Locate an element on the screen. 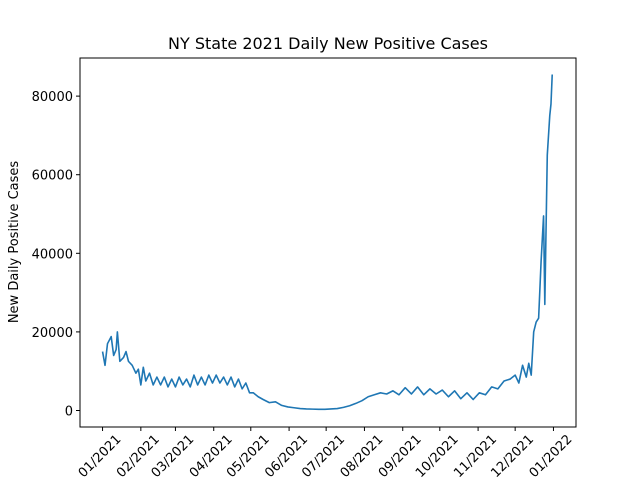 This screenshot has width=640, height=480. chart-title: NY State 2021 Daily New Positive Cases is located at coordinates (328, 43).